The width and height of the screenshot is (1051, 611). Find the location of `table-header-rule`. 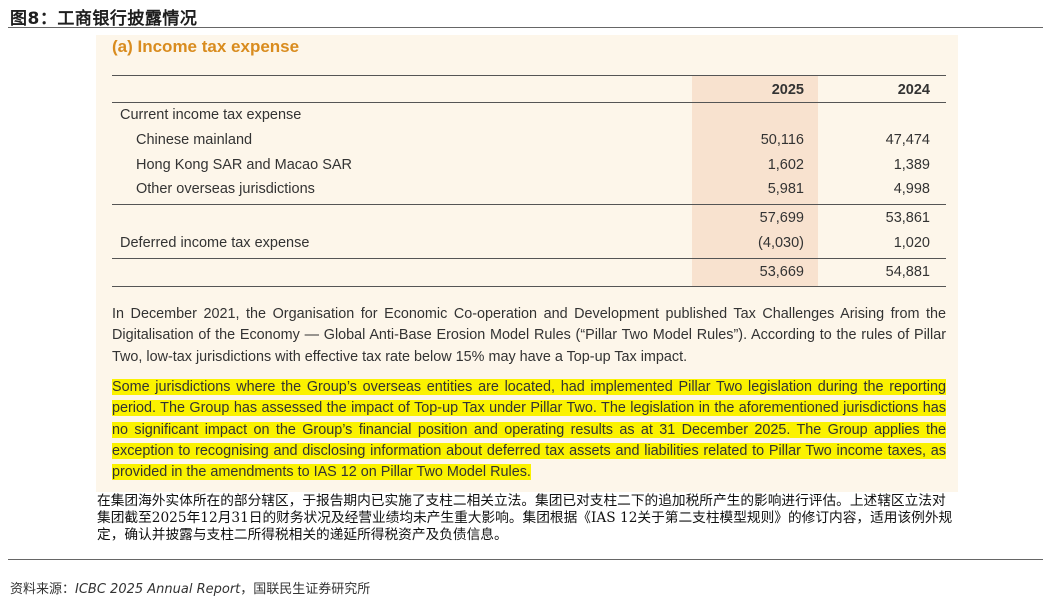

table-header-rule is located at coordinates (529, 102).